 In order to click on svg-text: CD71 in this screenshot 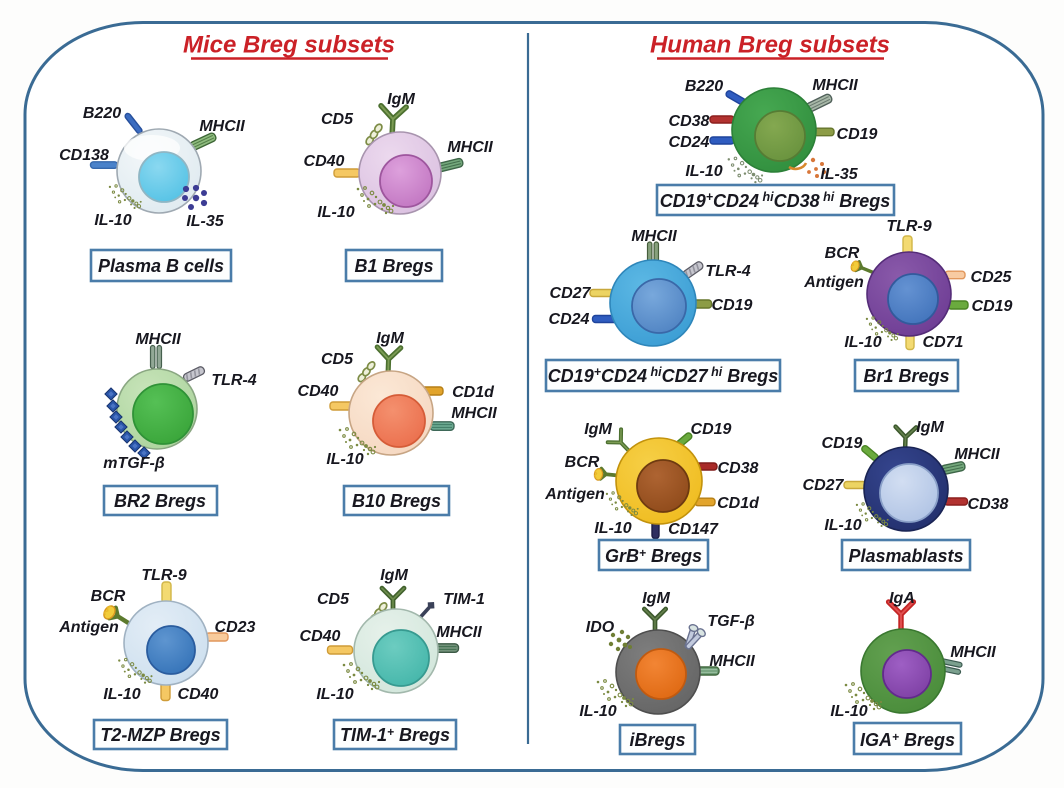, I will do `click(943, 342)`.